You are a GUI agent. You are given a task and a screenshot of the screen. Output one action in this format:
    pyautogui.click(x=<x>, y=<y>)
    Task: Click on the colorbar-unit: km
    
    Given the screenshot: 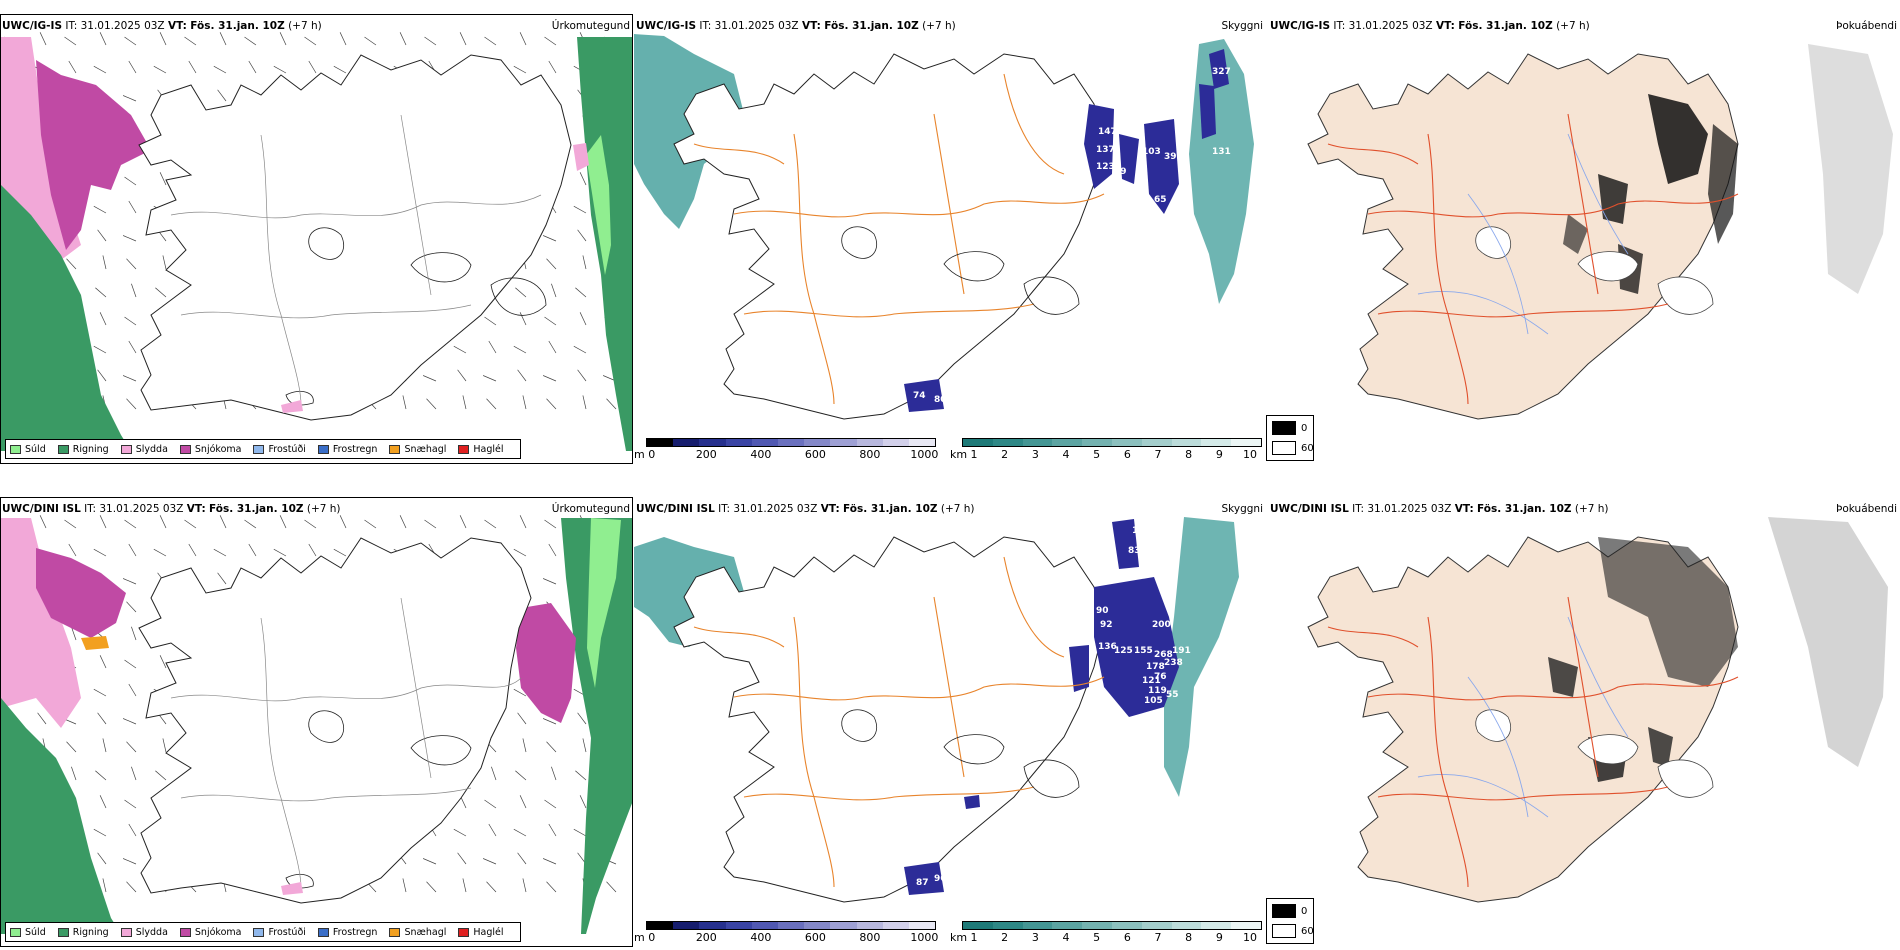 What is the action you would take?
    pyautogui.click(x=959, y=937)
    